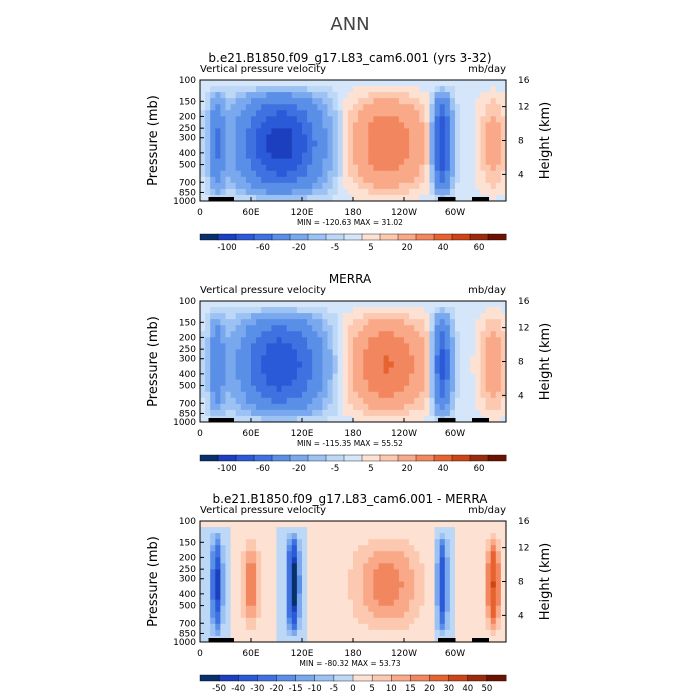 This screenshot has width=700, height=700. I want to click on colorbar-swatch, so click(461, 237).